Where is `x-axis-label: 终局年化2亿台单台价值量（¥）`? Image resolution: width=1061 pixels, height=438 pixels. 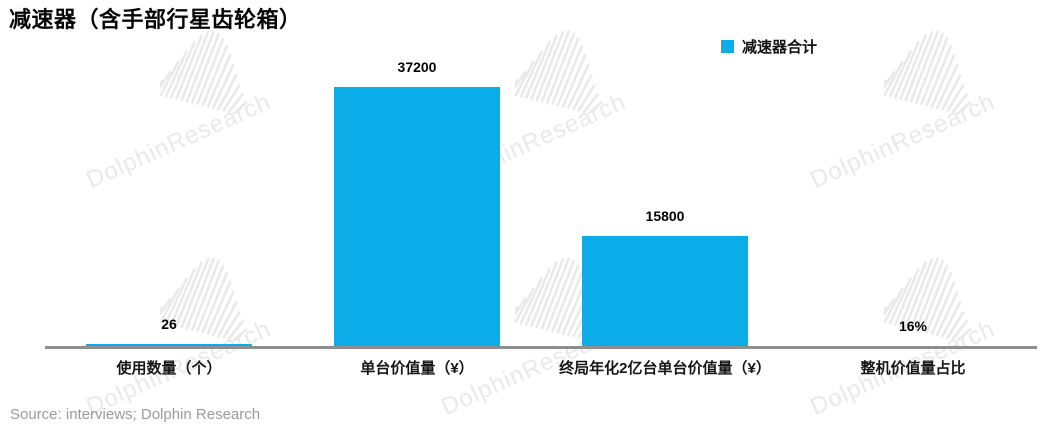 x-axis-label: 终局年化2亿台单台价值量（¥） is located at coordinates (665, 368).